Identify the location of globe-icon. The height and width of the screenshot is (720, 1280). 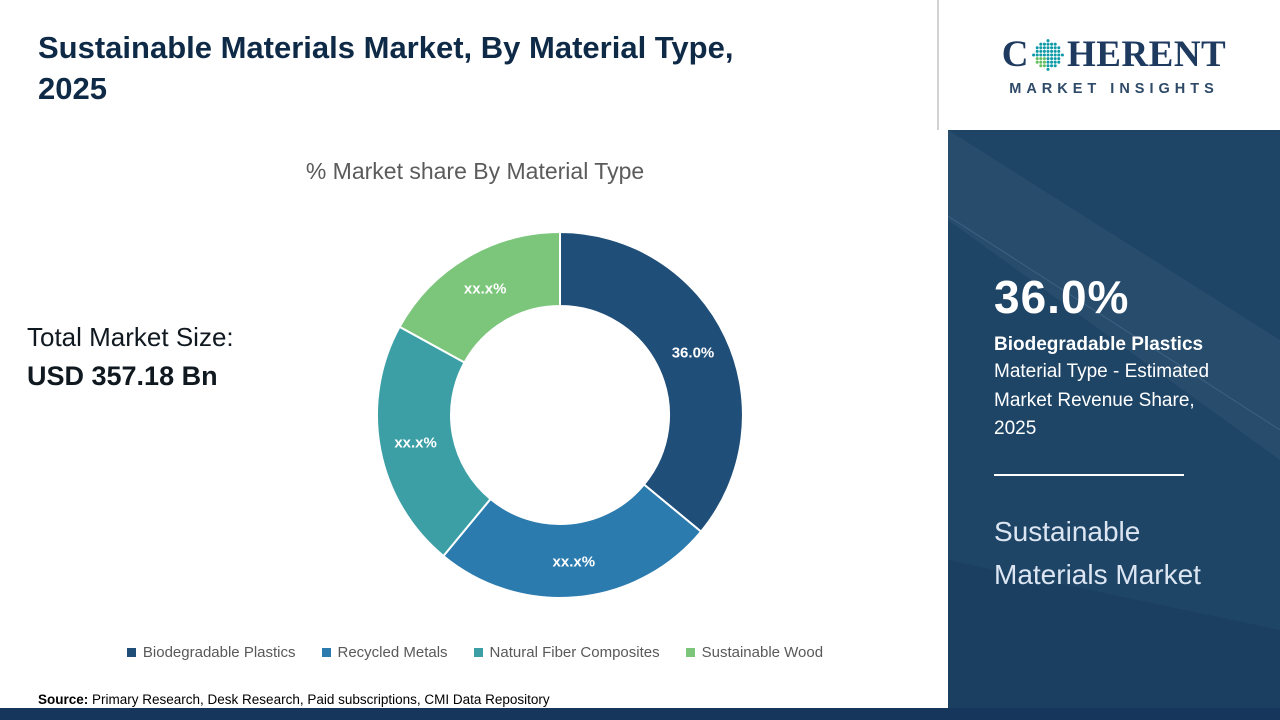
(1048, 54).